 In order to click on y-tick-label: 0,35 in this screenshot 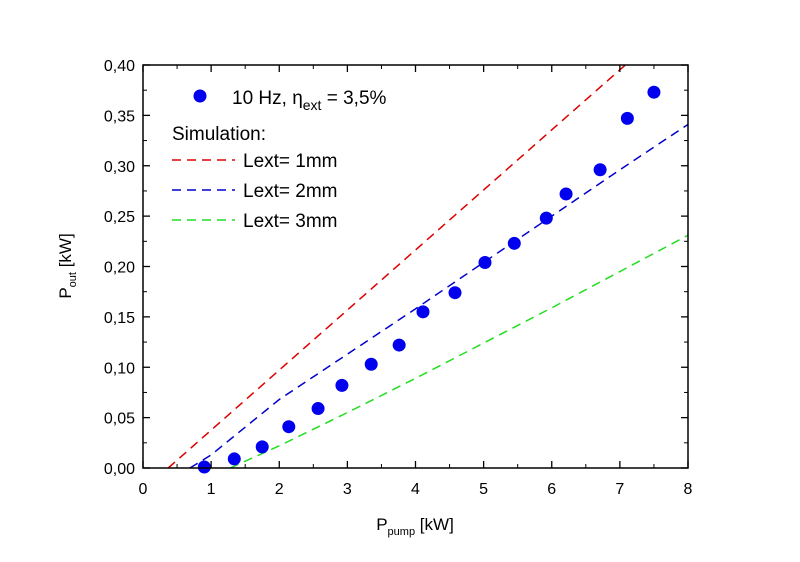, I will do `click(119, 116)`.